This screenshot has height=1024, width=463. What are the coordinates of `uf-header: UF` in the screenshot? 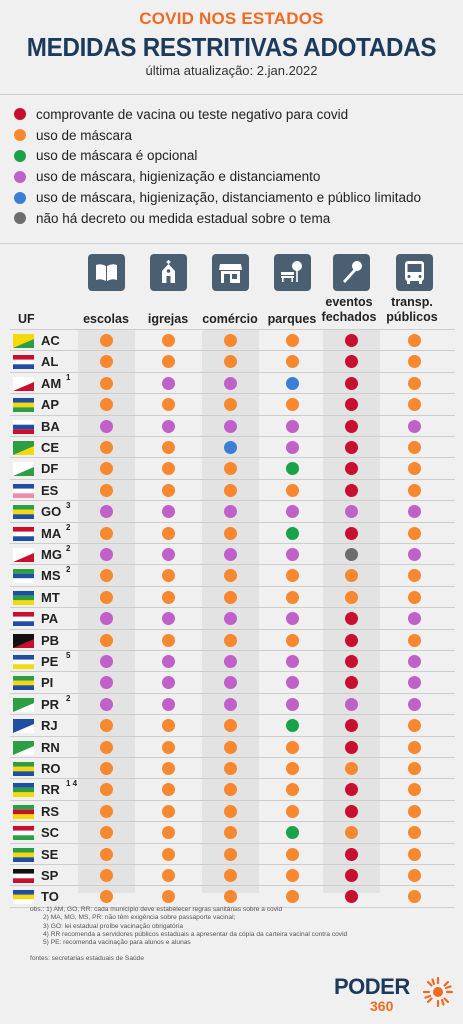 It's located at (26, 319).